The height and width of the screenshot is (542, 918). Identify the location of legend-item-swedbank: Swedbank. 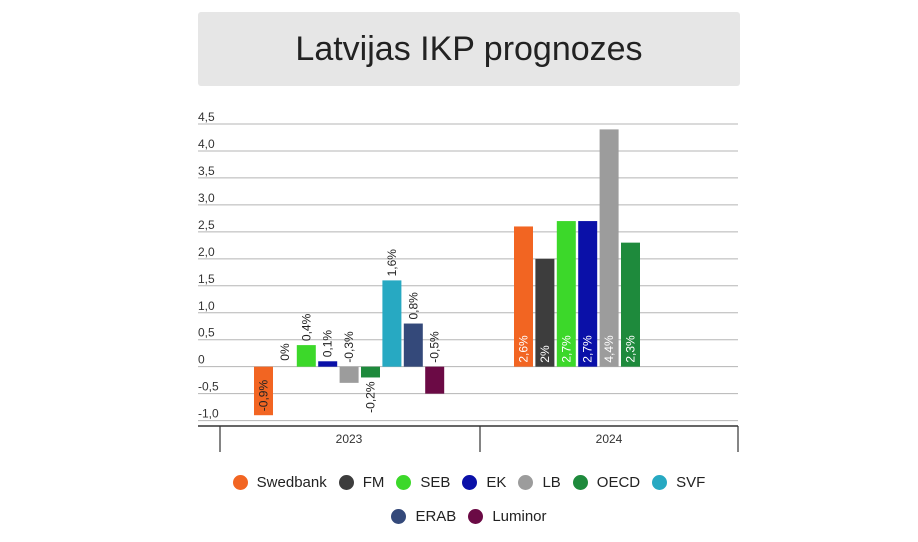
(279, 482).